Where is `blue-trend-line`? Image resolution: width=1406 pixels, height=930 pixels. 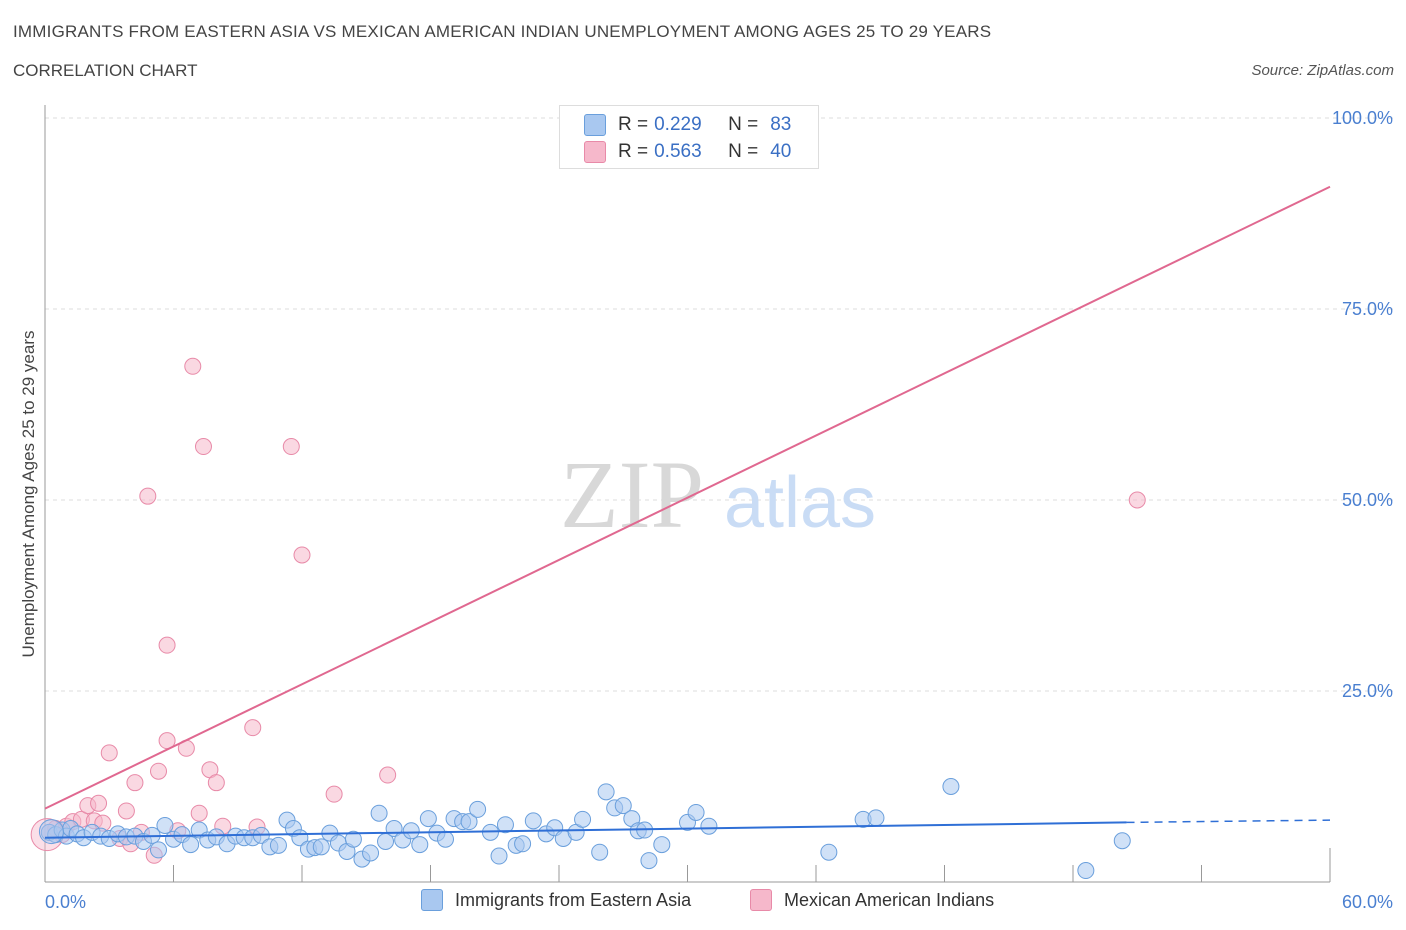 blue-trend-line is located at coordinates (585, 830).